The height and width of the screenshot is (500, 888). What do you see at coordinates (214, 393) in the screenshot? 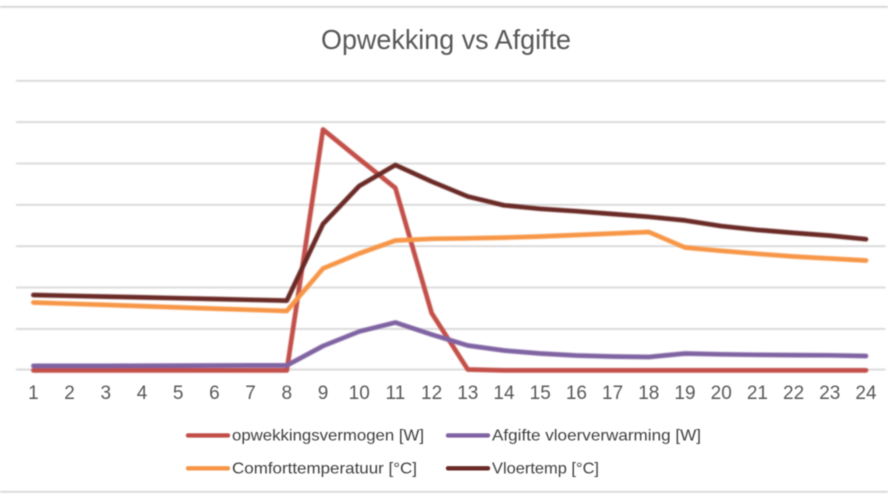
I see `svg-text: 6` at bounding box center [214, 393].